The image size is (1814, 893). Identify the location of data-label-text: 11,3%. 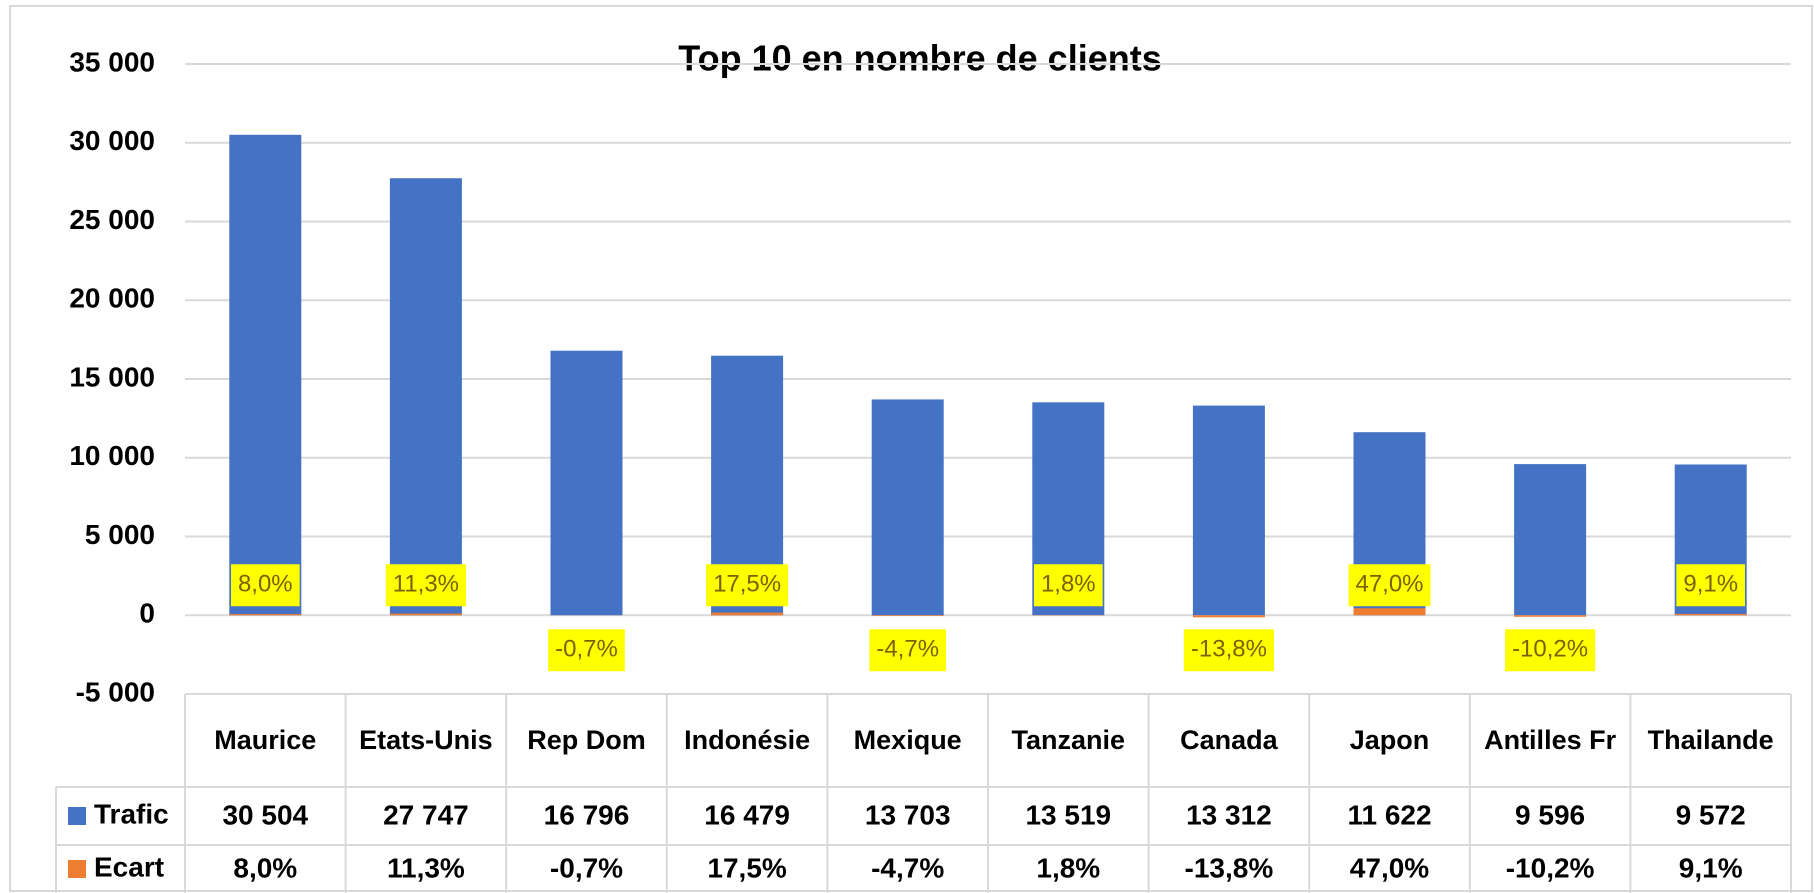
(426, 584).